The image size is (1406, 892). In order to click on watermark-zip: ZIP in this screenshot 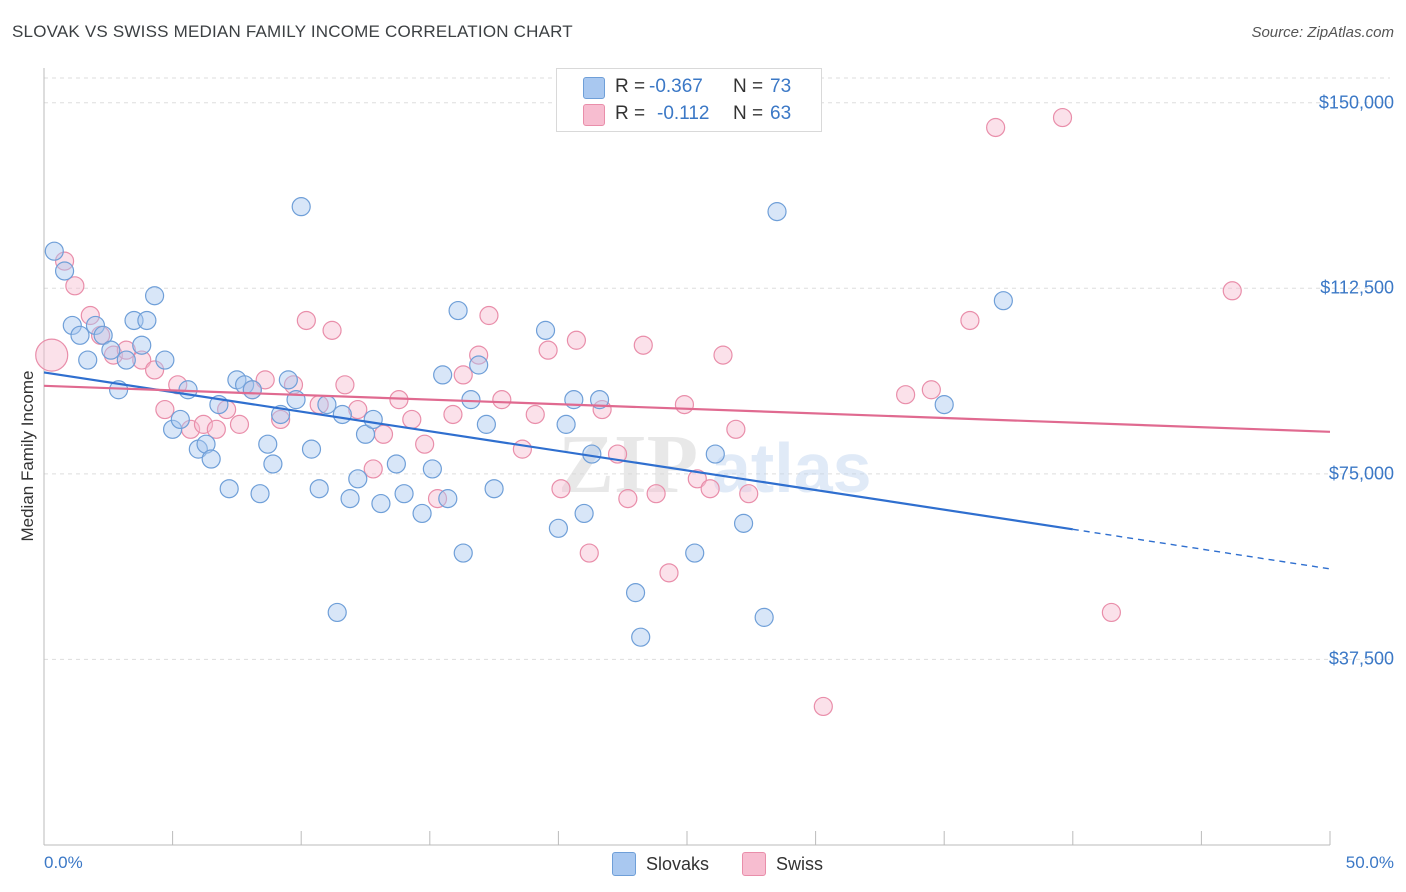, I will do `click(628, 464)`.